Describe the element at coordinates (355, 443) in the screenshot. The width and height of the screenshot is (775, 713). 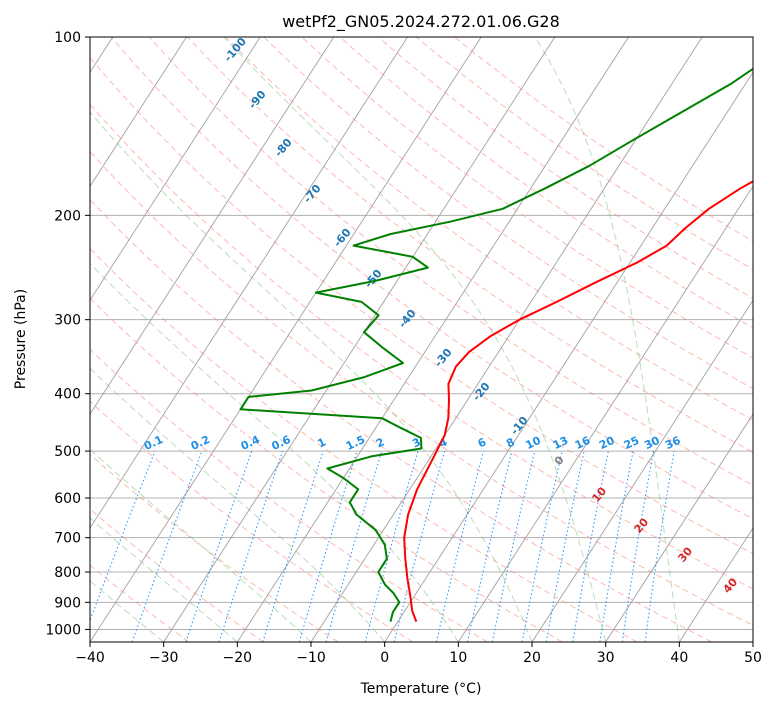
I see `mixing-ratio-label: 1.5` at that location.